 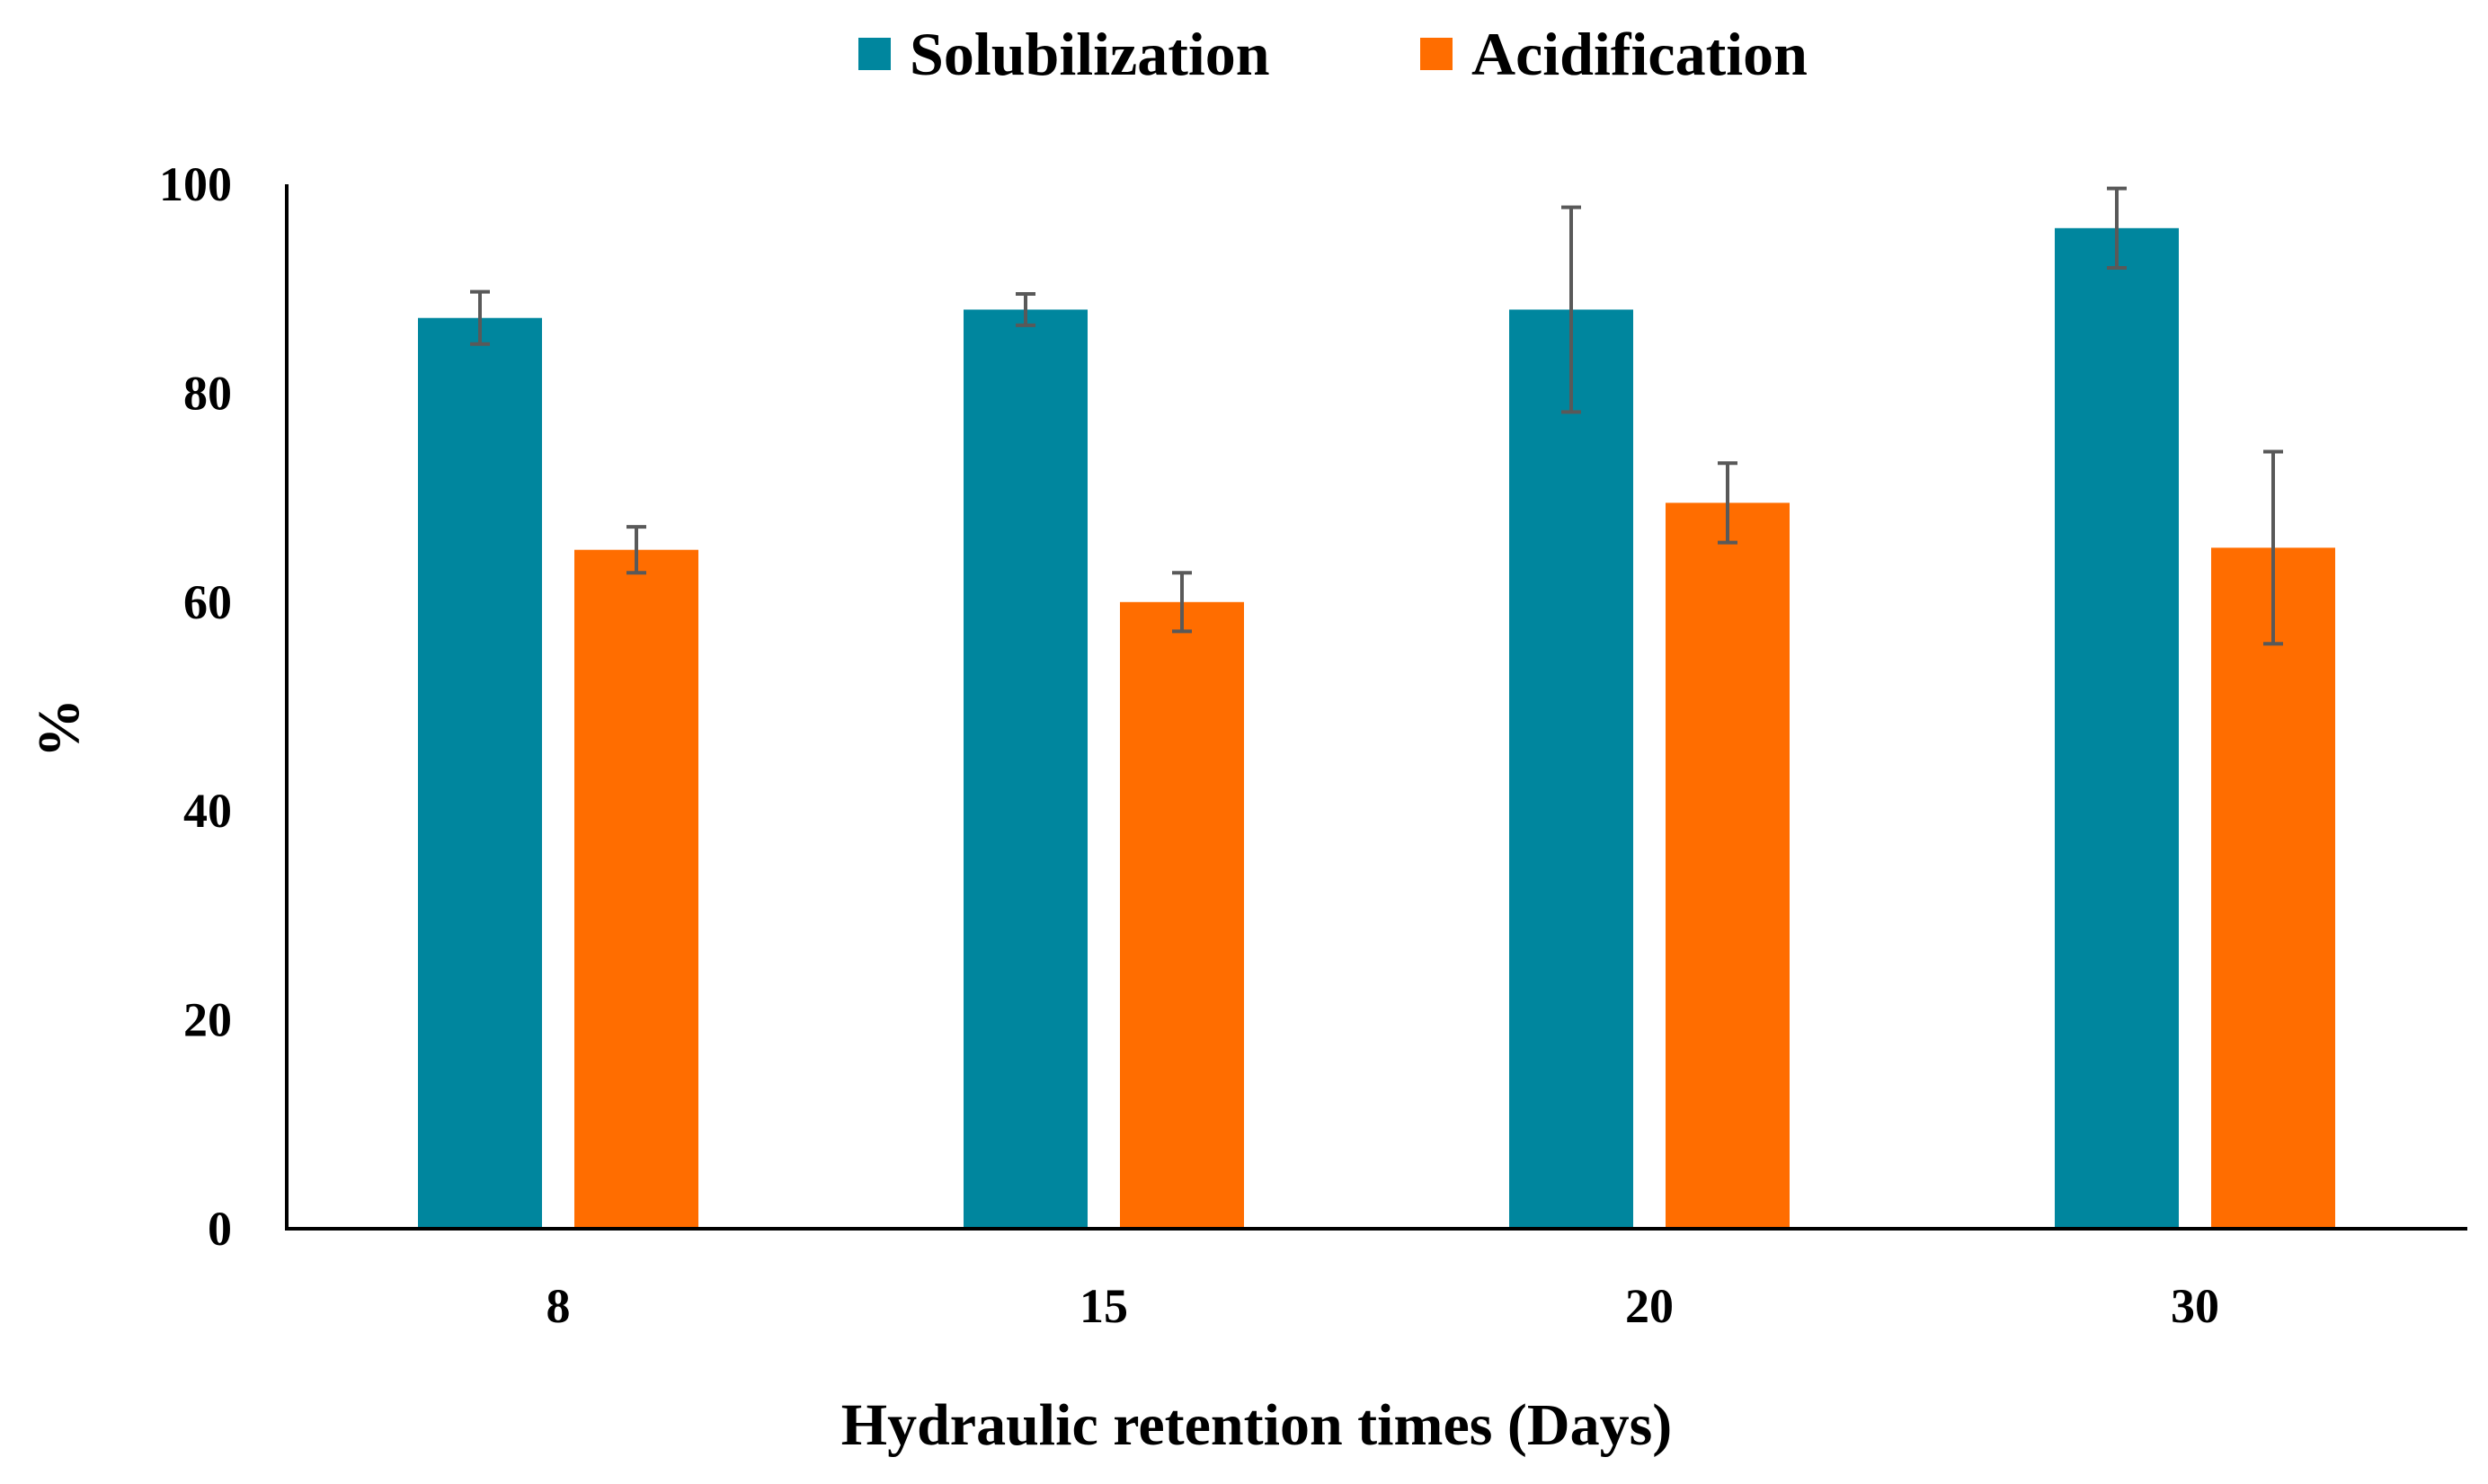 I want to click on x-tick-label-30: 30, so click(x=2195, y=1306).